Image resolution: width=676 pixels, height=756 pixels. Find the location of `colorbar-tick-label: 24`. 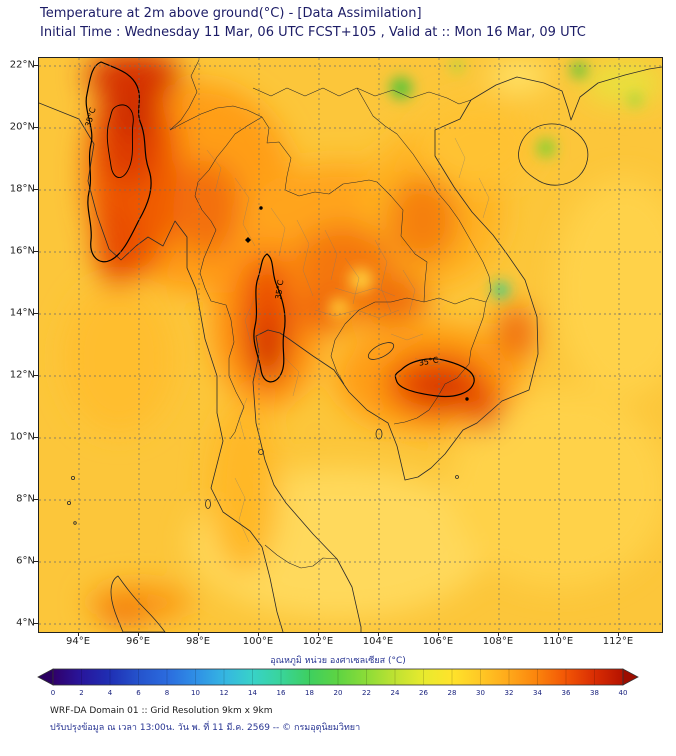

colorbar-tick-label: 24 is located at coordinates (395, 693).